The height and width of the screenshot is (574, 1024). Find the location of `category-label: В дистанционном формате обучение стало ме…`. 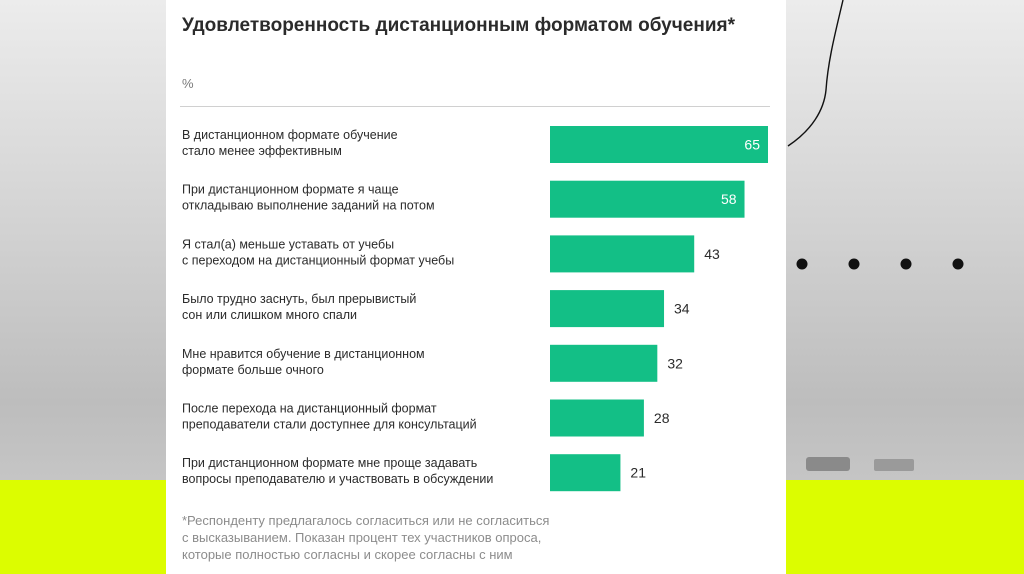

category-label: В дистанционном формате обучение стало ме… is located at coordinates (290, 143).